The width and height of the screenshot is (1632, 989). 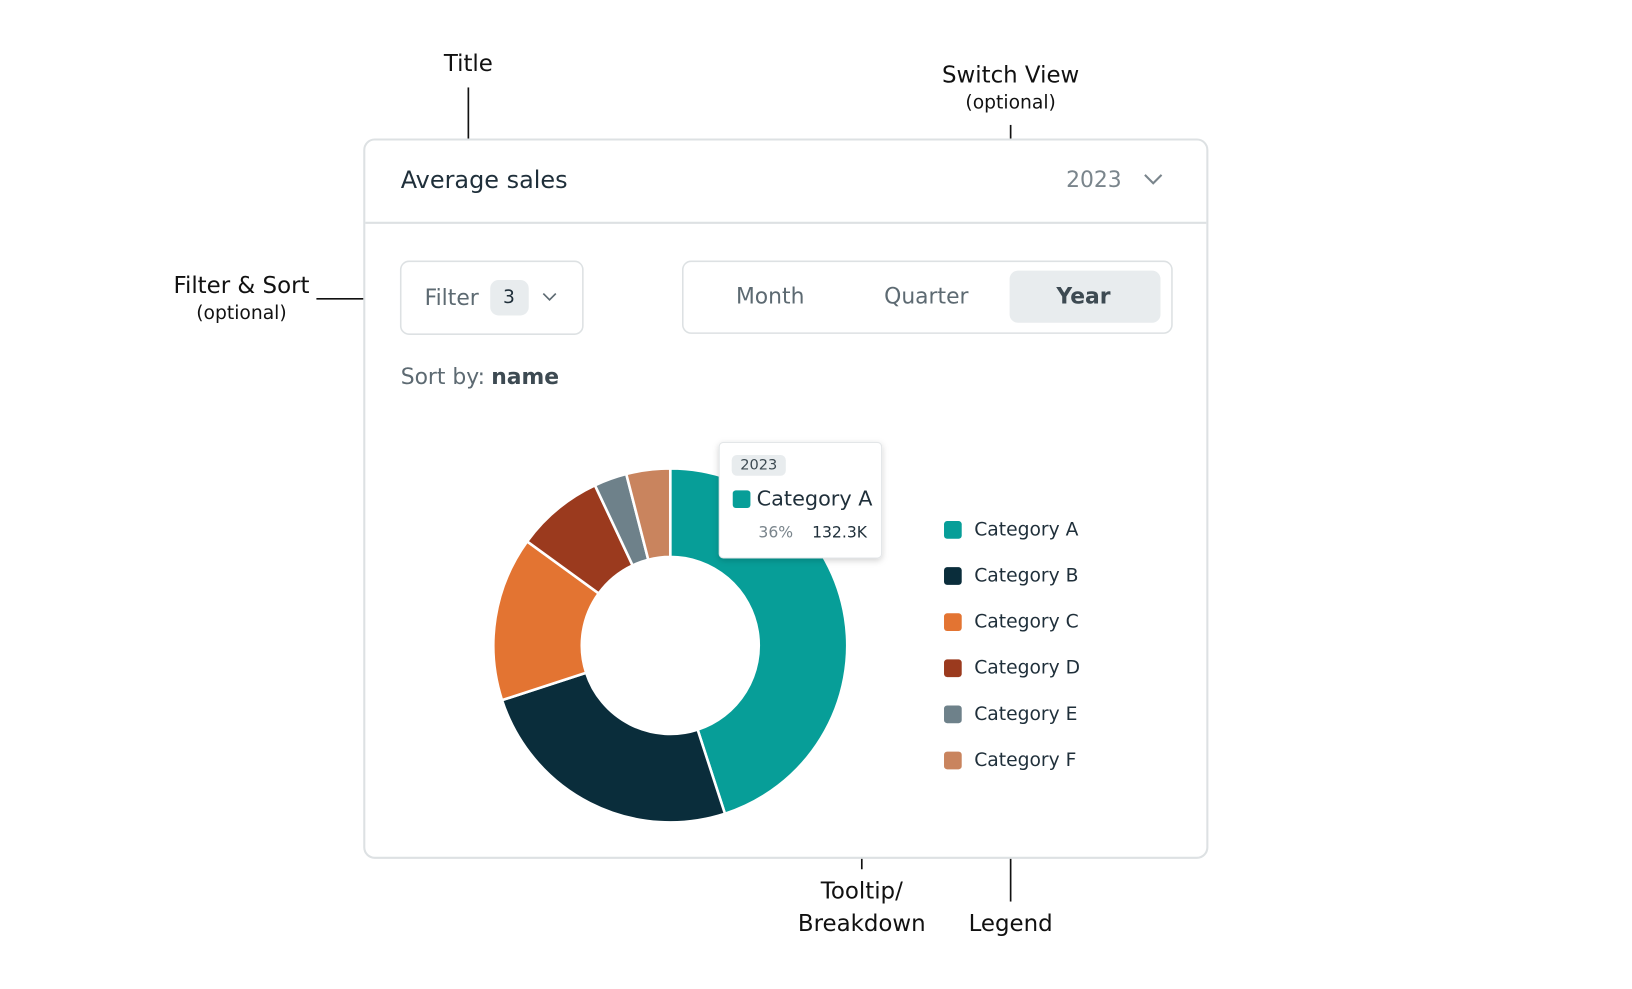 What do you see at coordinates (815, 499) in the screenshot?
I see `tooltip-category: Category A` at bounding box center [815, 499].